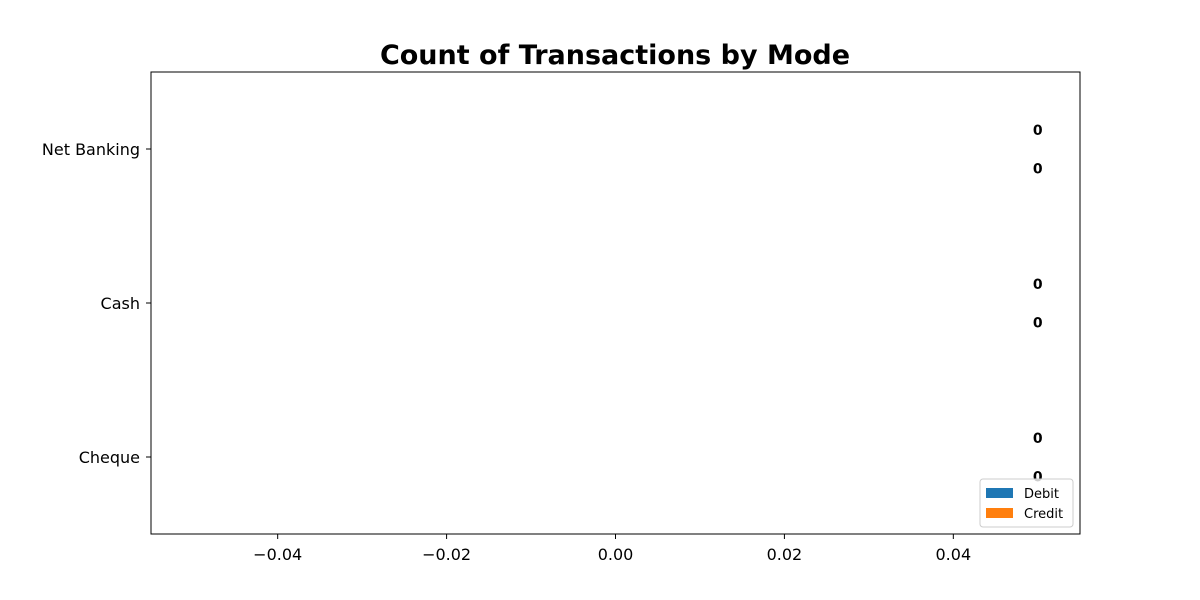 The height and width of the screenshot is (600, 1200). What do you see at coordinates (109, 457) in the screenshot?
I see `y-tick-label: Cheque` at bounding box center [109, 457].